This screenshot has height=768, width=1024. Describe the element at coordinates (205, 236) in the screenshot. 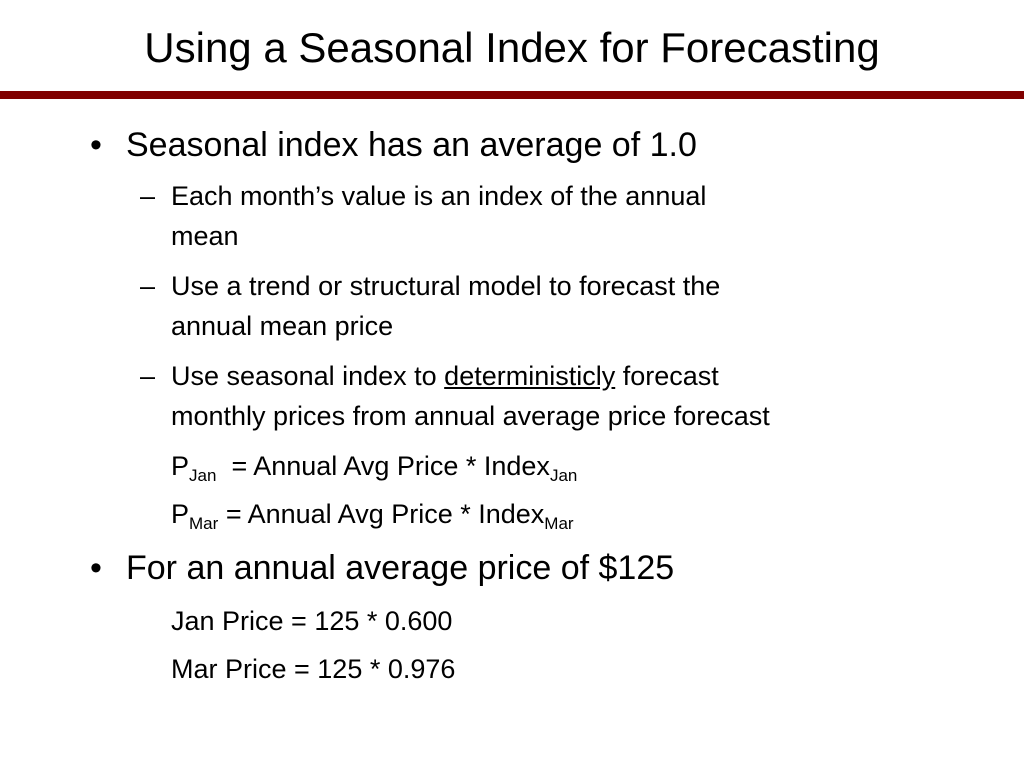

I see `sub-item-line: mean` at that location.